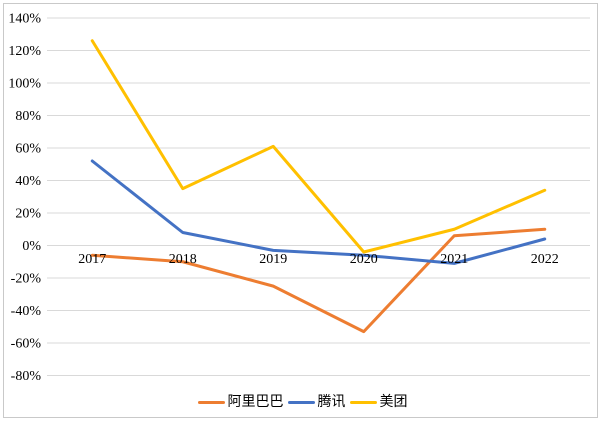 The height and width of the screenshot is (423, 605). What do you see at coordinates (26, 376) in the screenshot?
I see `y-axis-tick-label: -80%` at bounding box center [26, 376].